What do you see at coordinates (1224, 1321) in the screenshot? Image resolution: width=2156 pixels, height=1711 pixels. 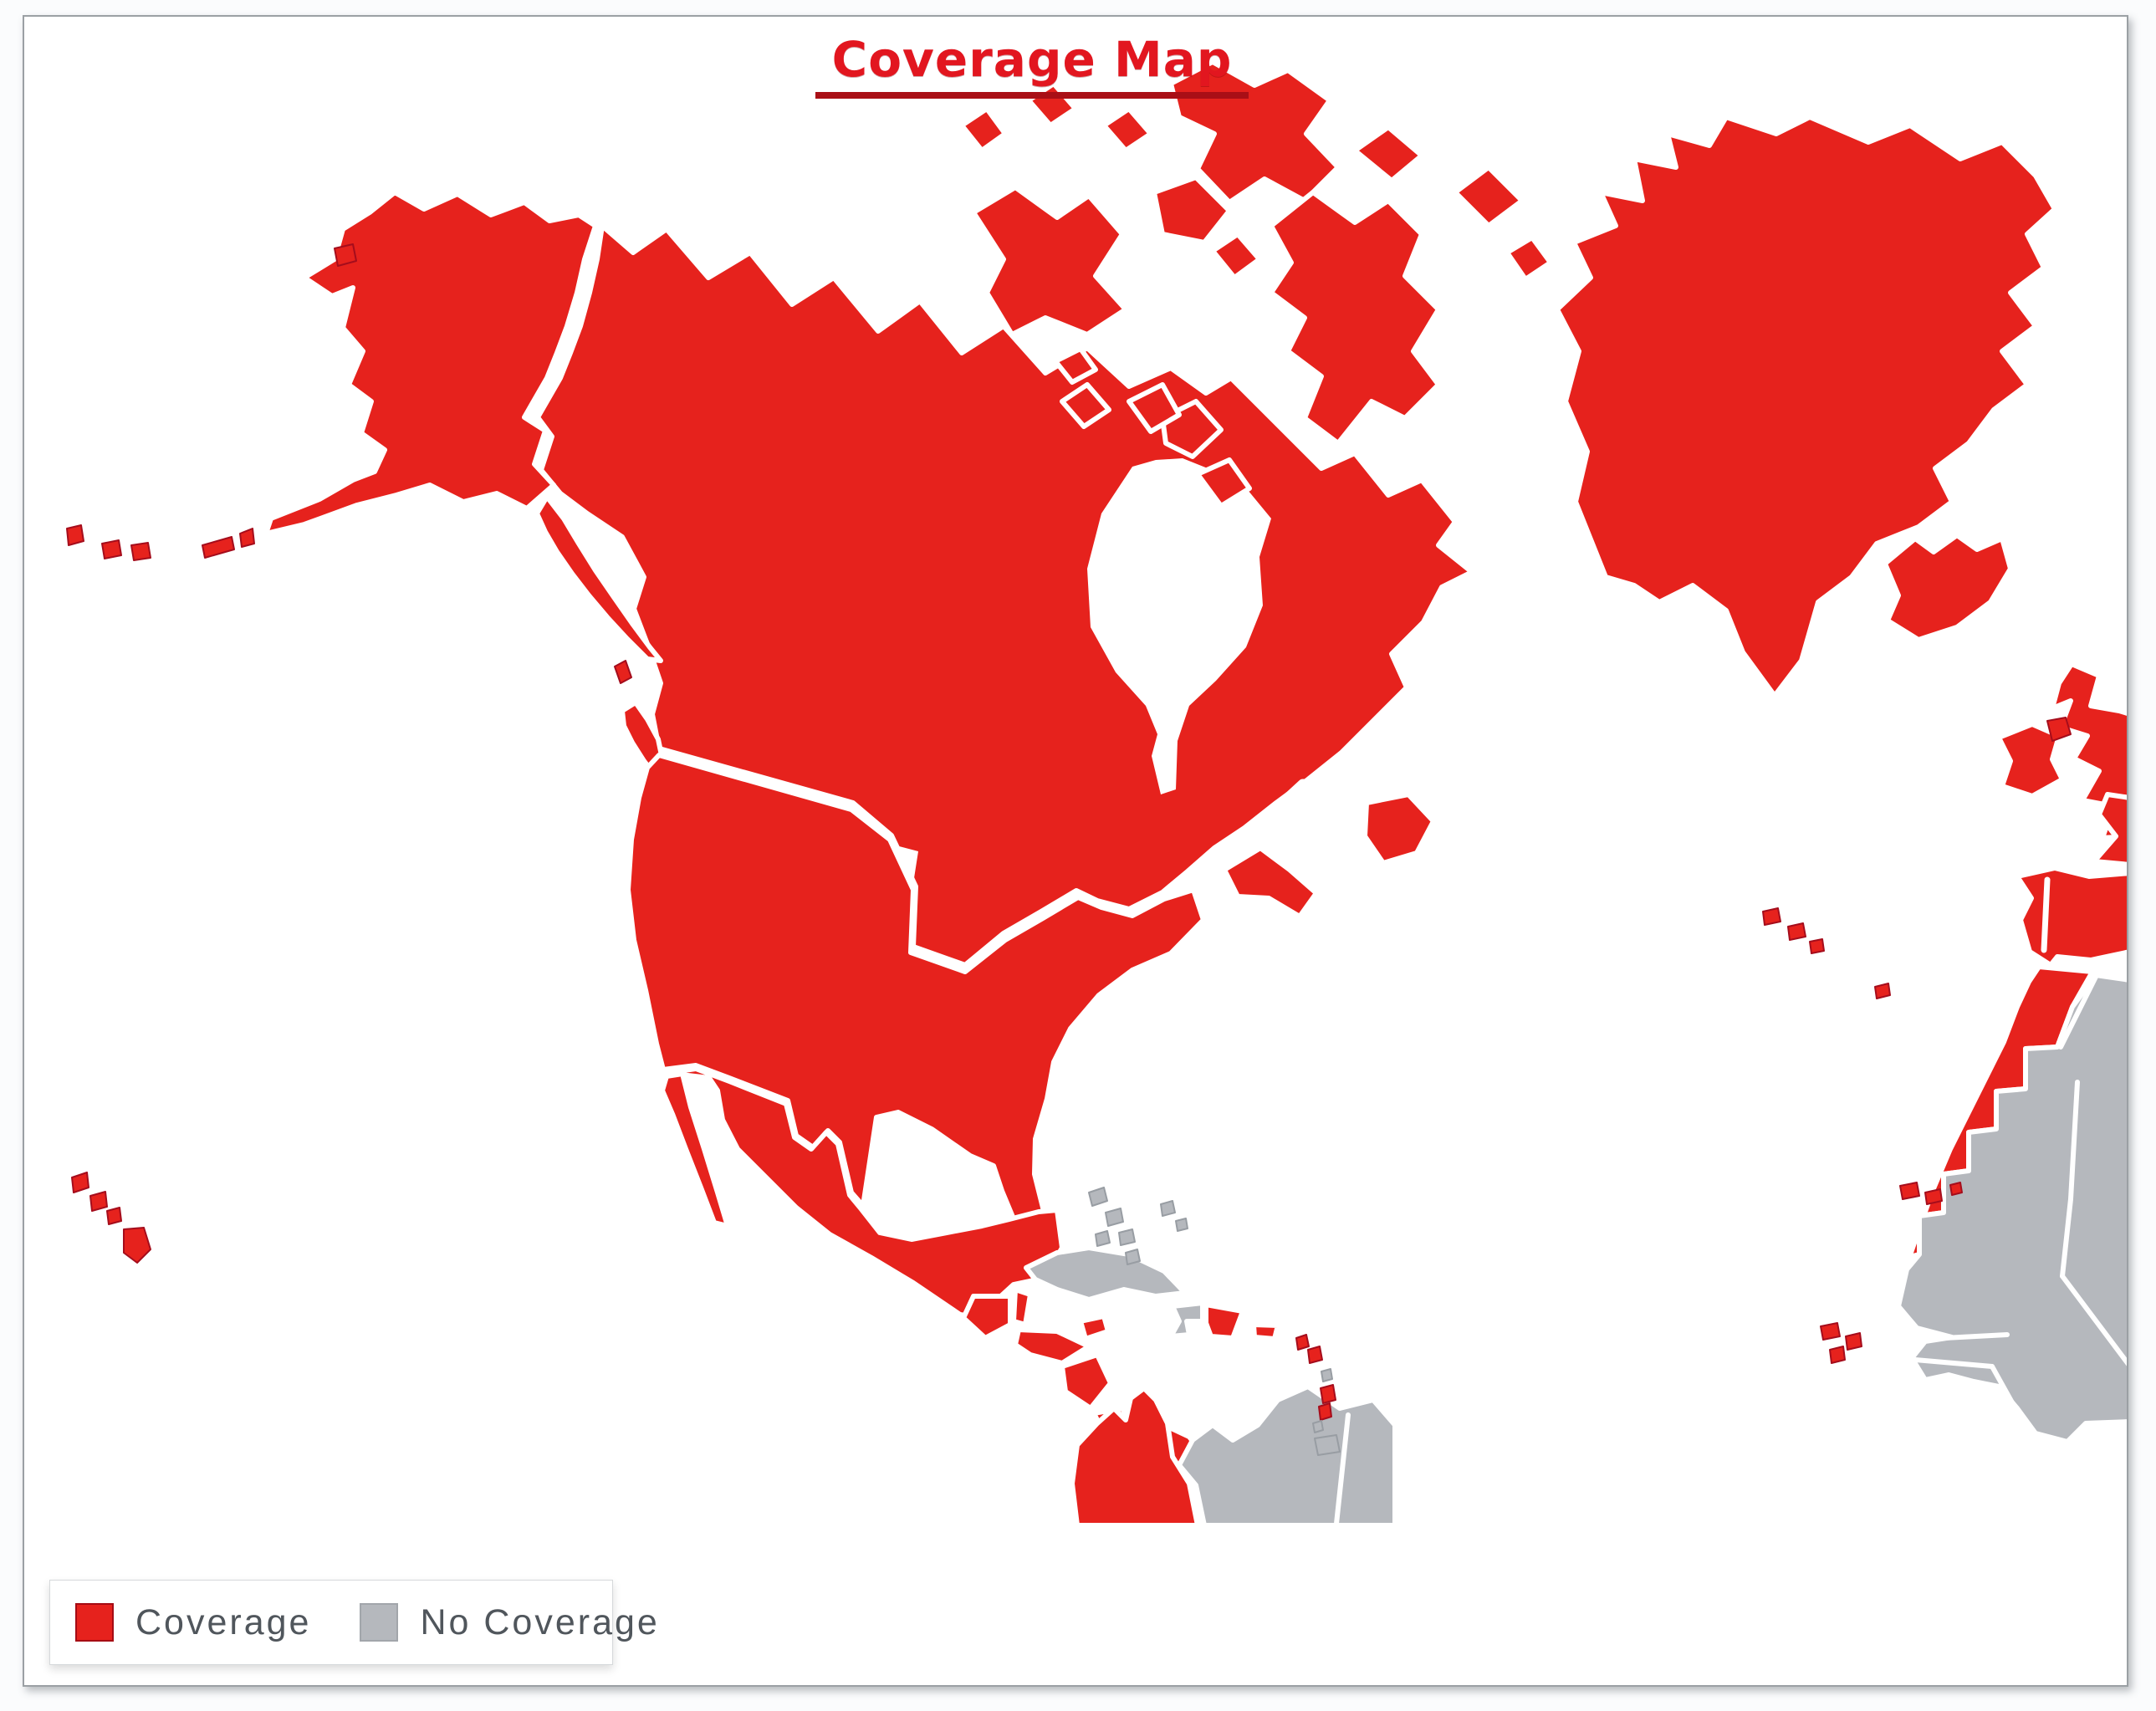 I see `dominican-republic` at bounding box center [1224, 1321].